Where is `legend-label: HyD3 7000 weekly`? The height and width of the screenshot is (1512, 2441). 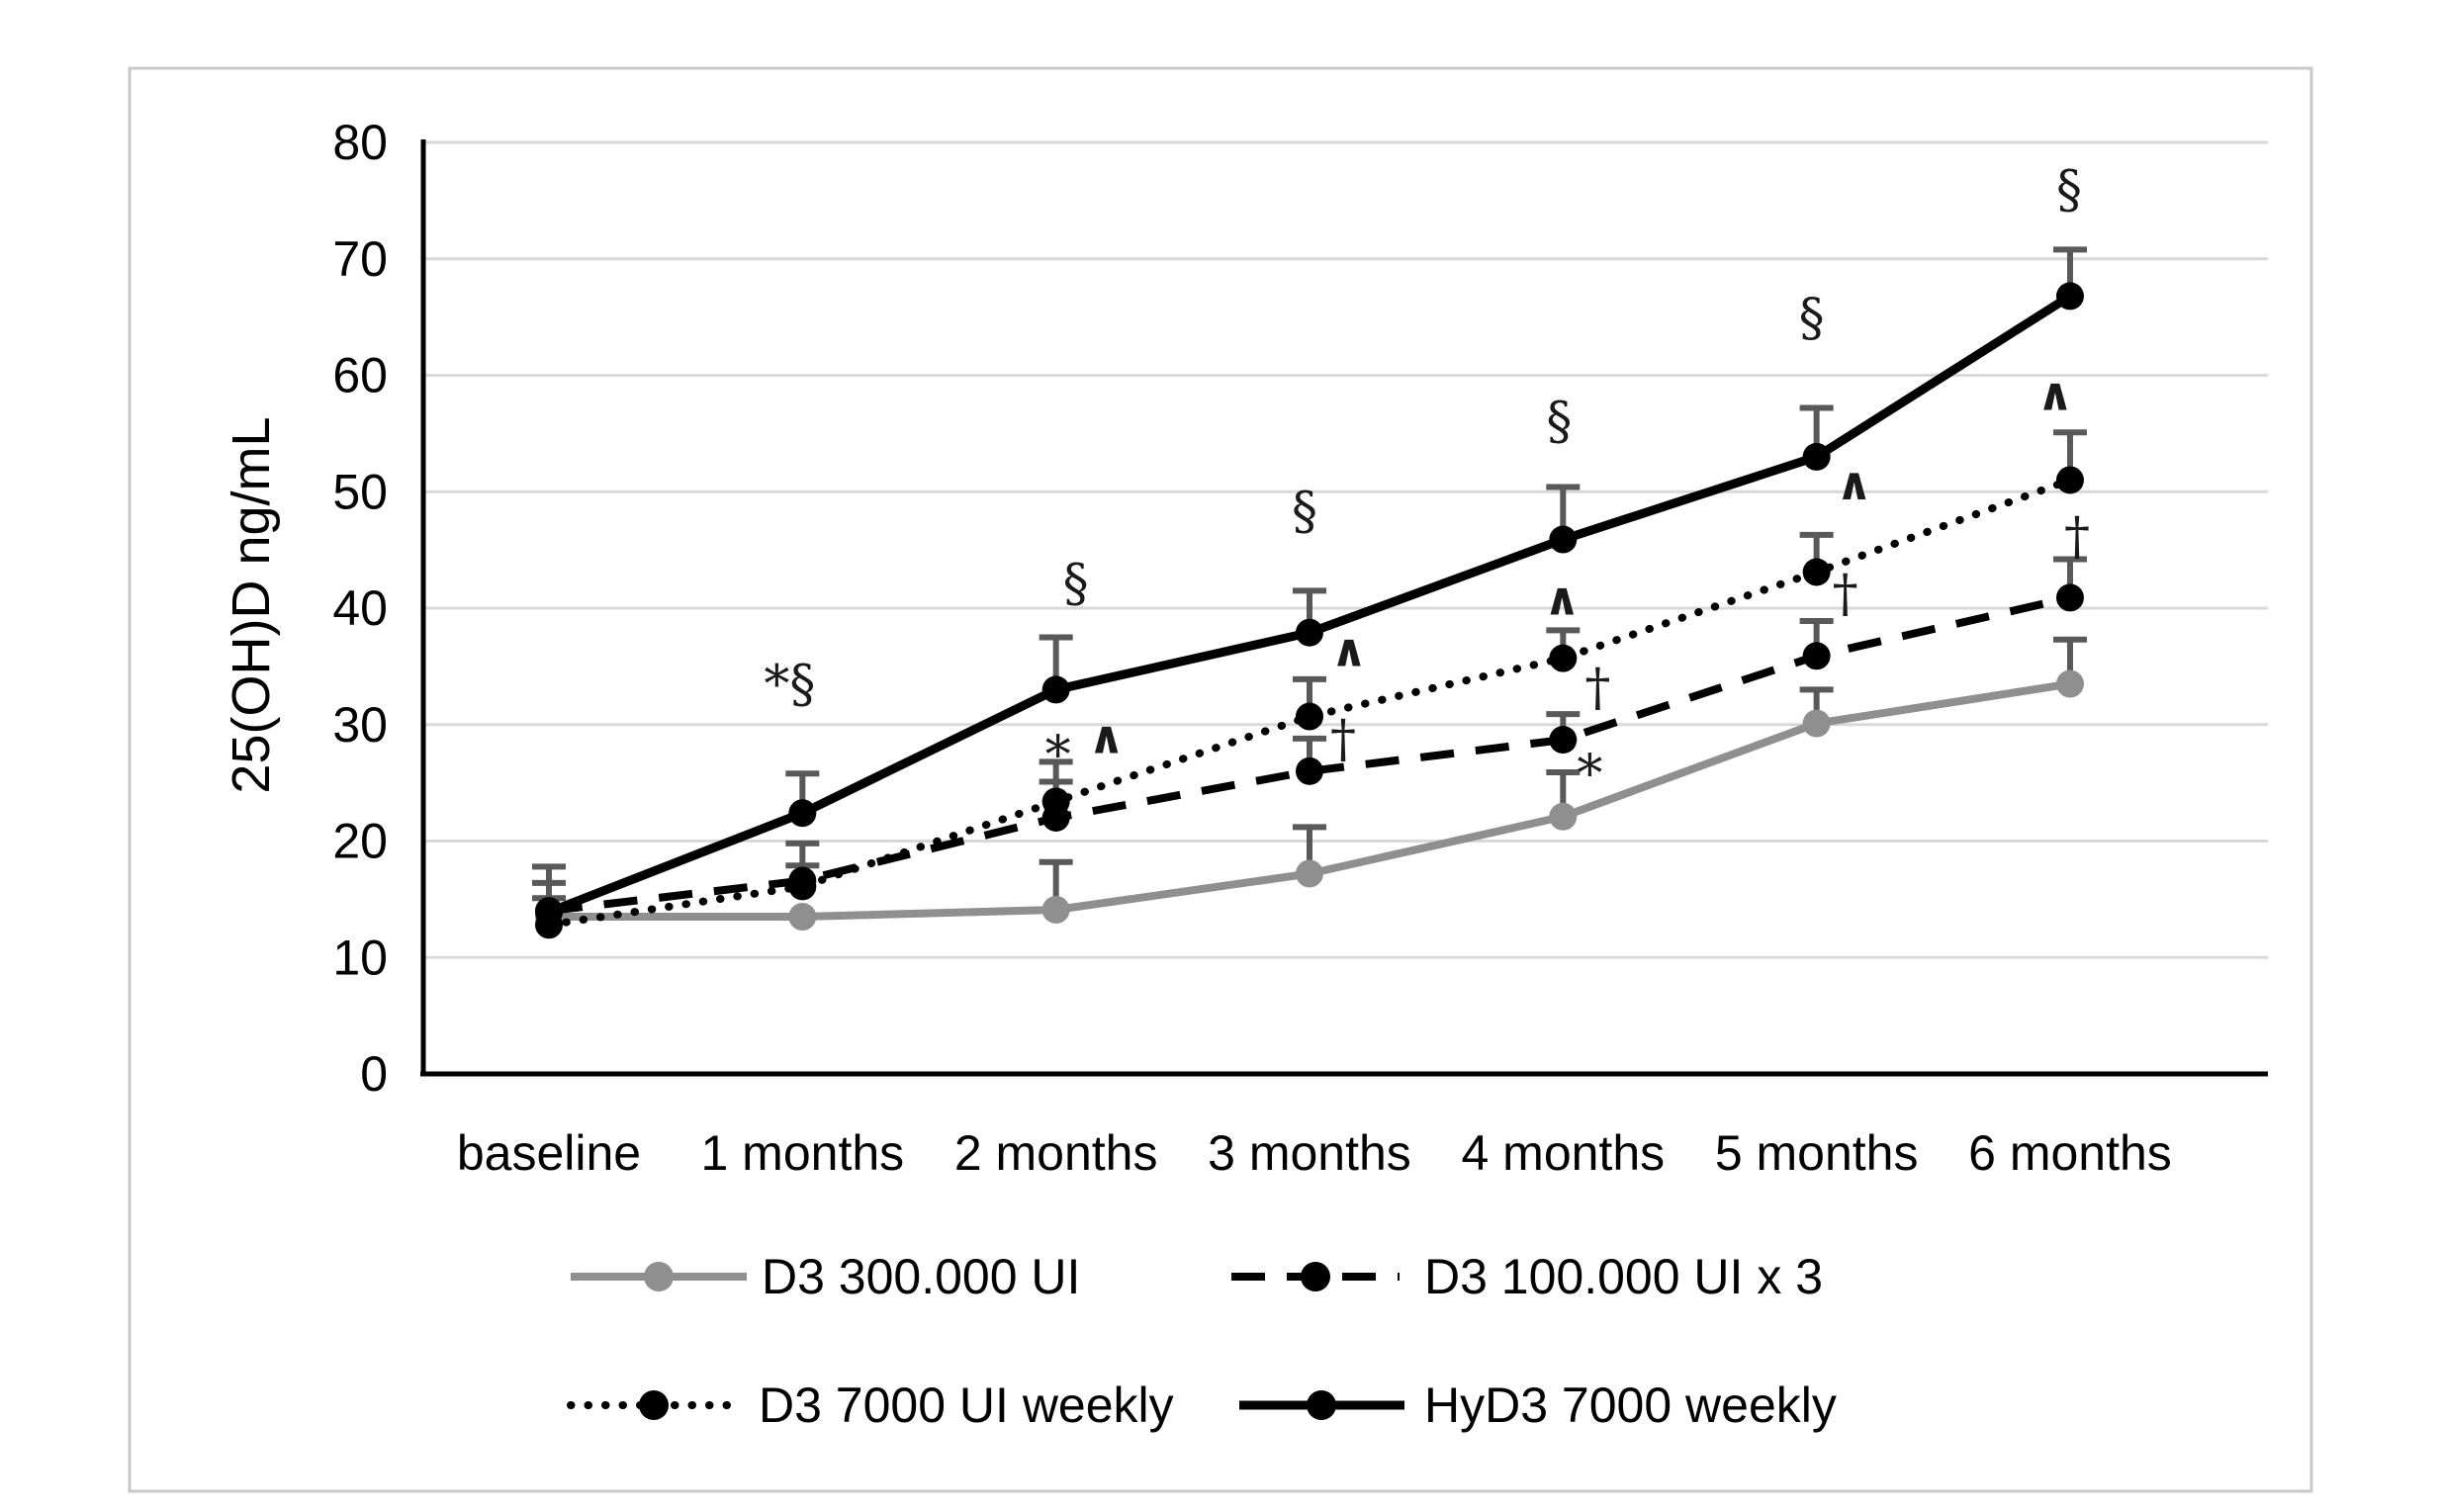 legend-label: HyD3 7000 weekly is located at coordinates (1631, 1406).